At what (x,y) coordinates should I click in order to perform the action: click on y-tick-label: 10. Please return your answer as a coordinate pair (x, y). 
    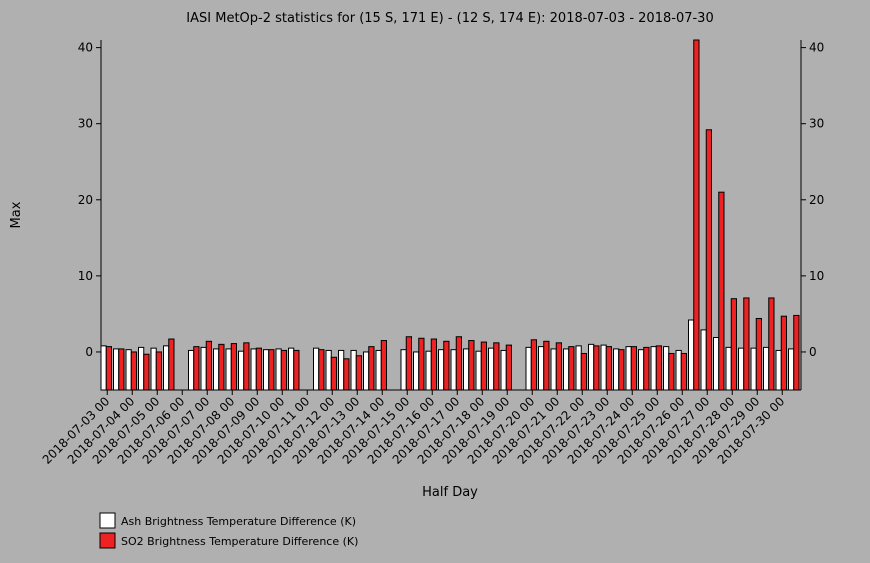
    Looking at the image, I should click on (85, 276).